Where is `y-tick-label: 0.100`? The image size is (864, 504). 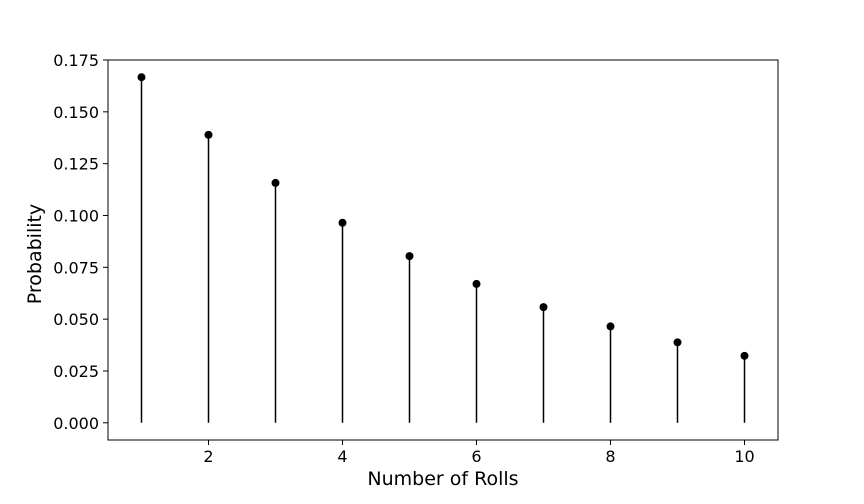 y-tick-label: 0.100 is located at coordinates (76, 215).